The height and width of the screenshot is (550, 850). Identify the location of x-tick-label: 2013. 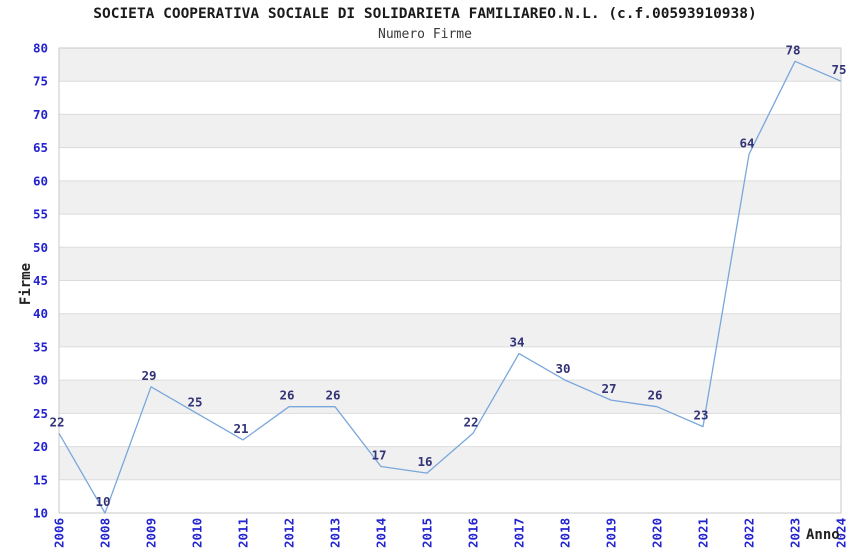
(335, 533).